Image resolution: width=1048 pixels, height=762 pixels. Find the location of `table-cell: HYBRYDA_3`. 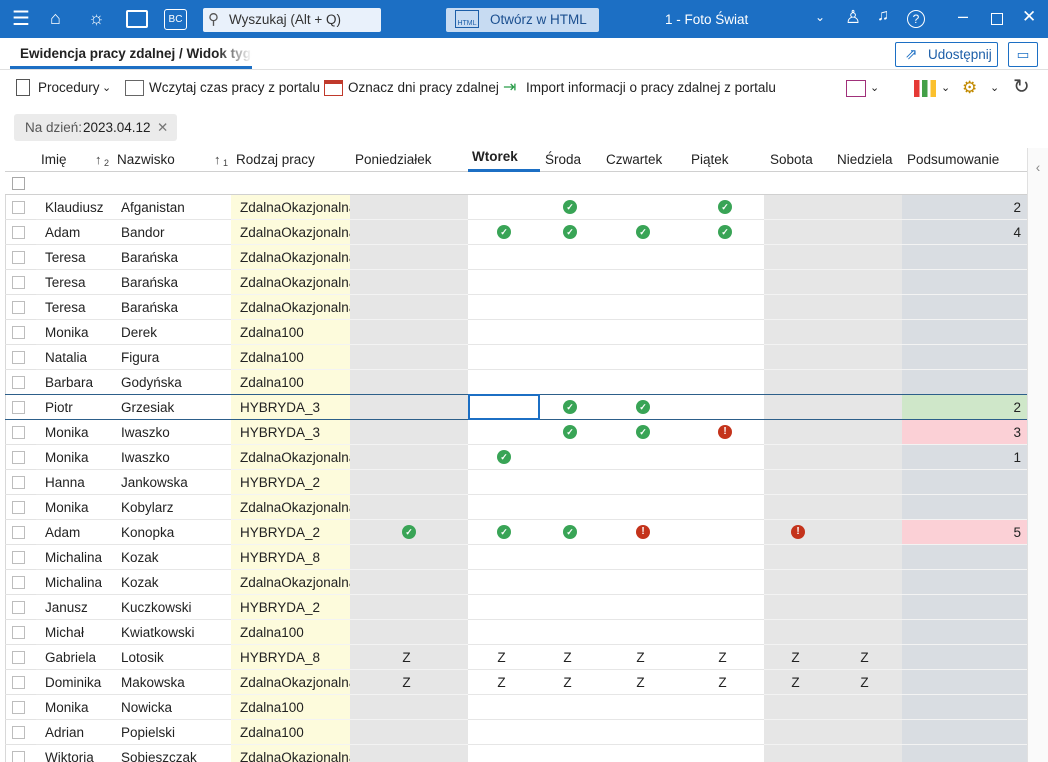

table-cell: HYBRYDA_3 is located at coordinates (290, 432).